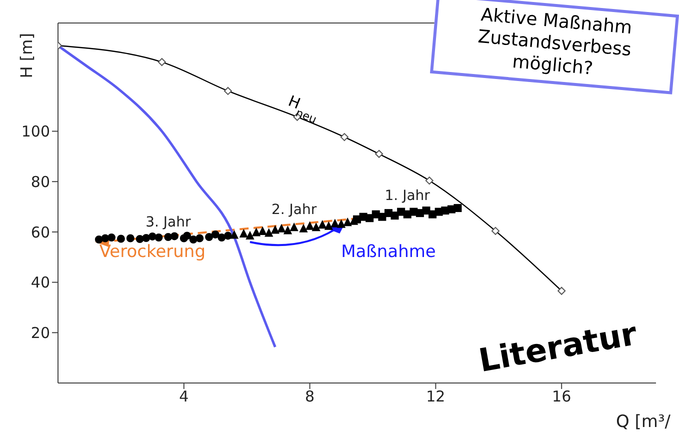 This screenshot has width=679, height=439. Describe the element at coordinates (40, 283) in the screenshot. I see `y-tick-label: 40` at that location.